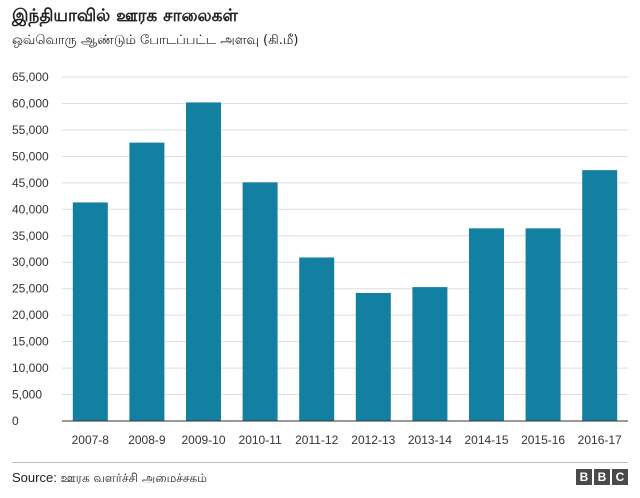  I want to click on y-tick-label: 15,000, so click(30, 342).